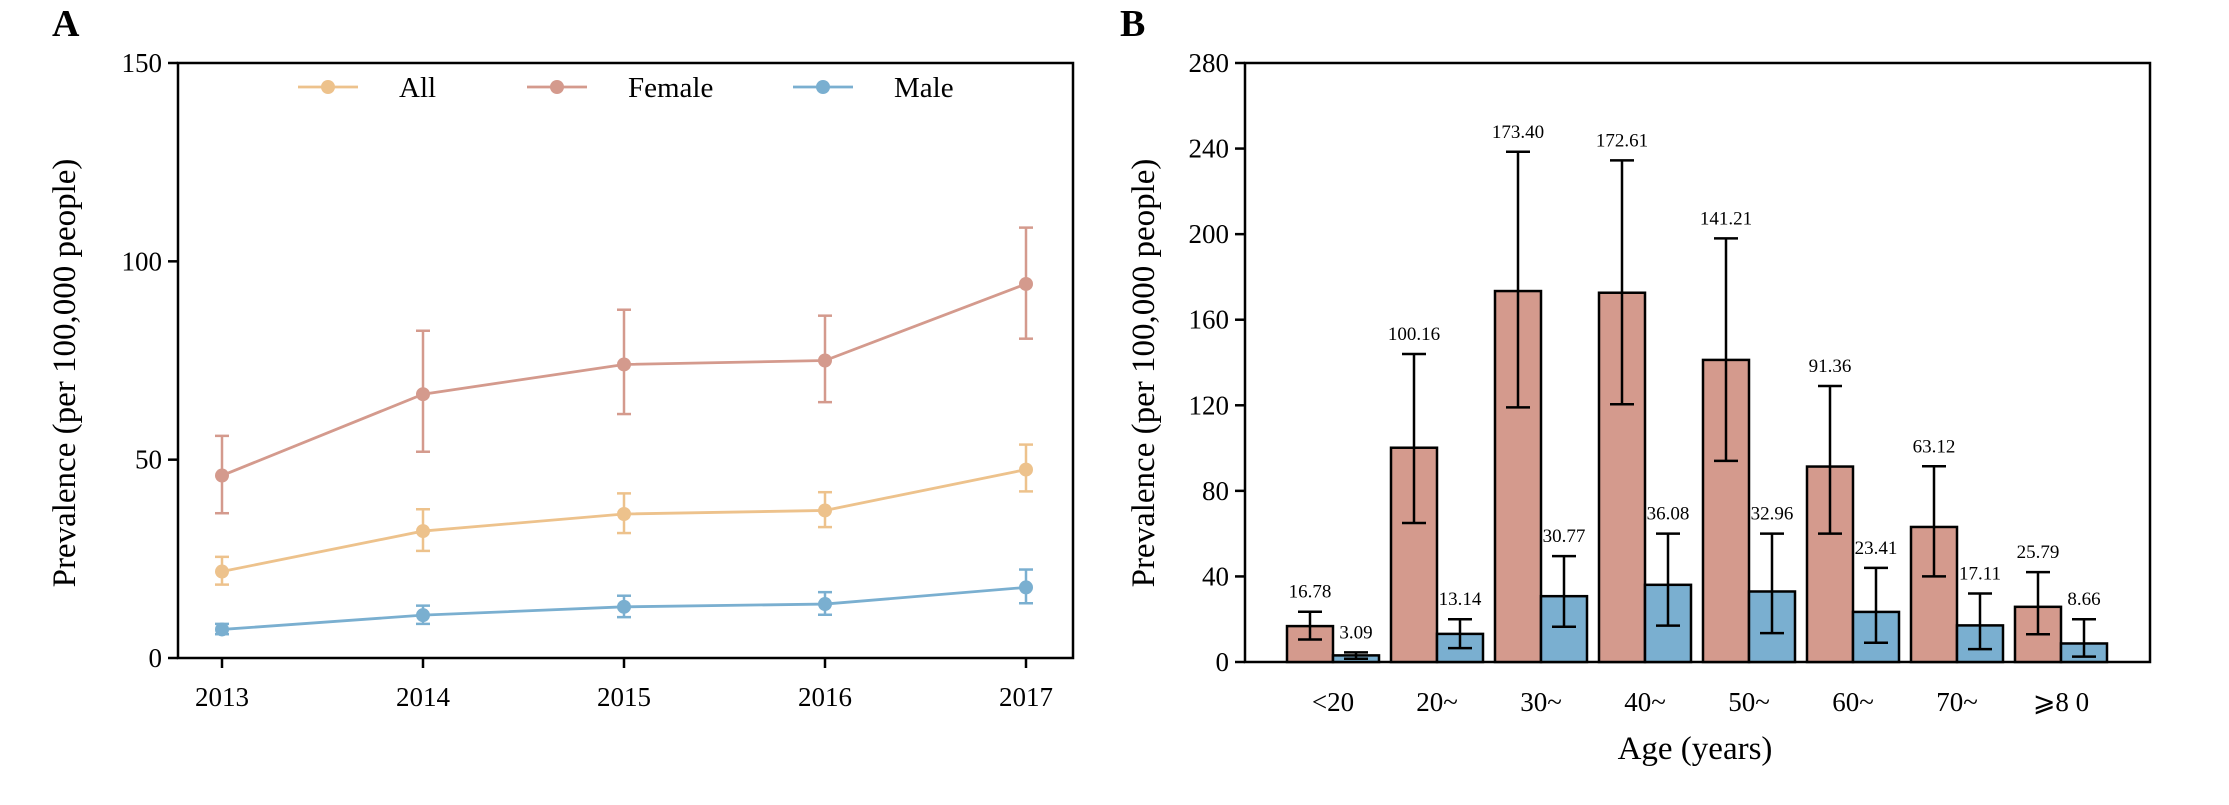  Describe the element at coordinates (222, 697) in the screenshot. I see `panel-a-x-tick-label: 2013` at that location.